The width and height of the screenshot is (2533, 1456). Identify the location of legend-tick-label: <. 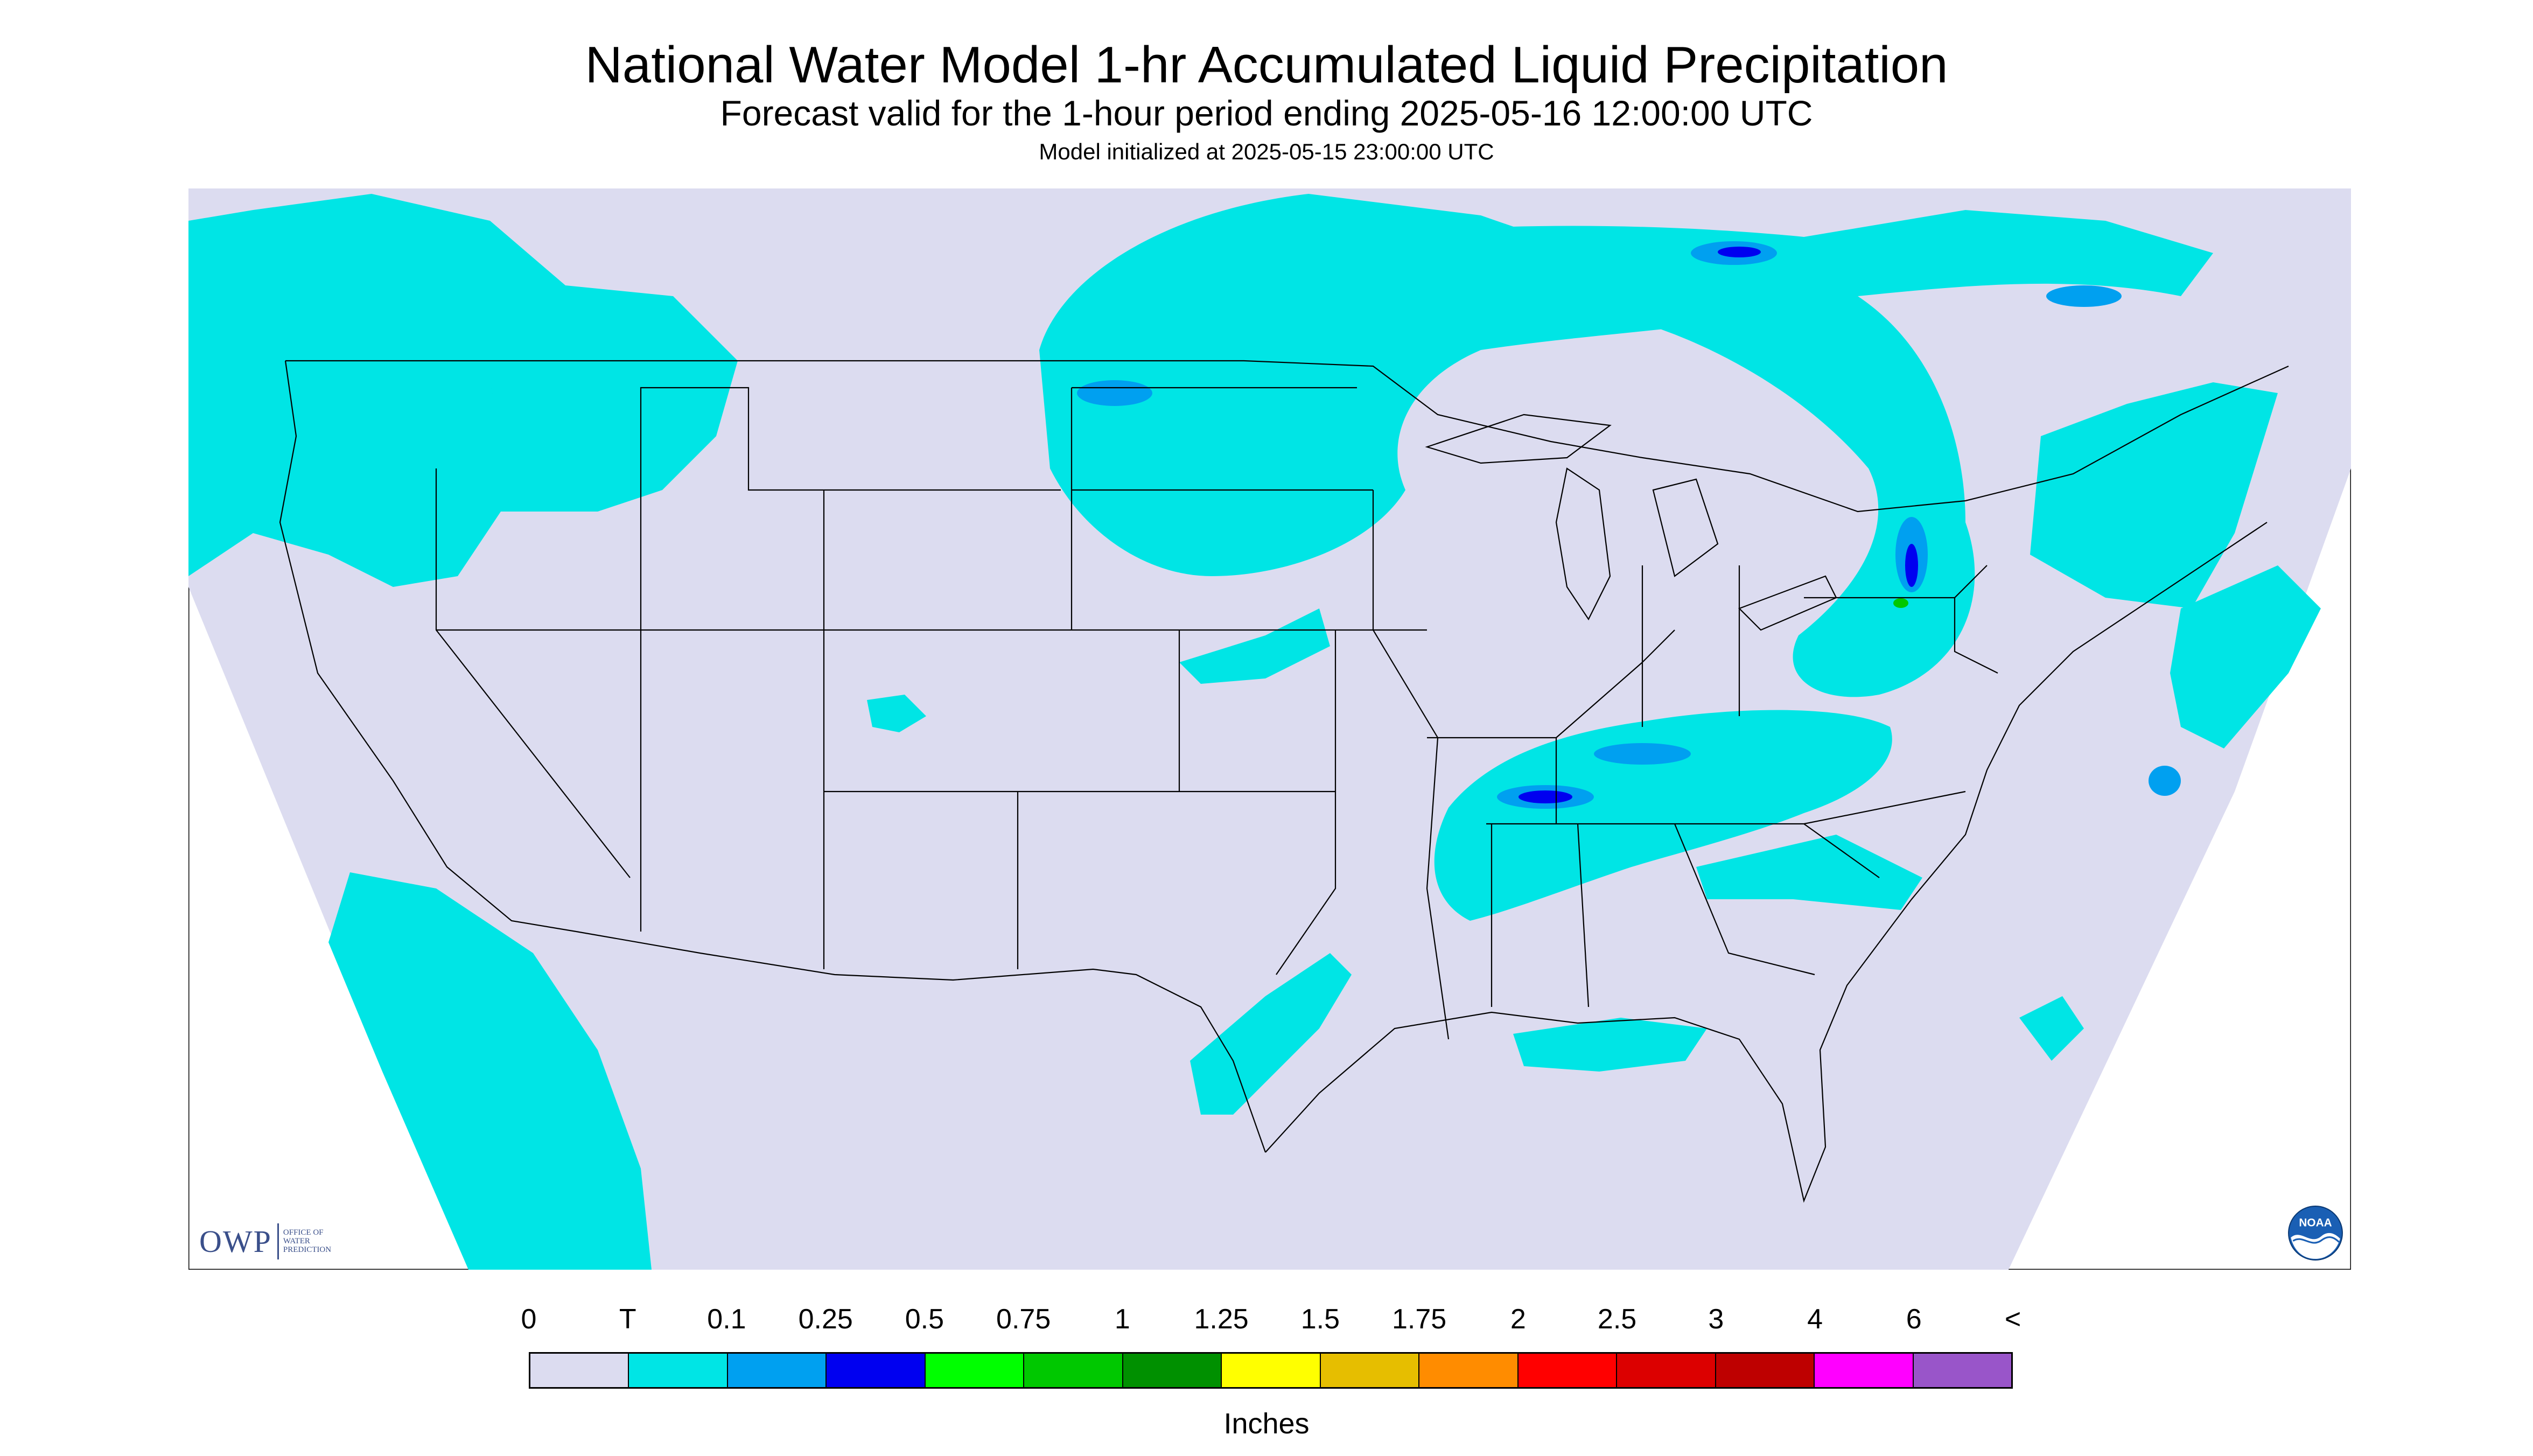
(2012, 1319).